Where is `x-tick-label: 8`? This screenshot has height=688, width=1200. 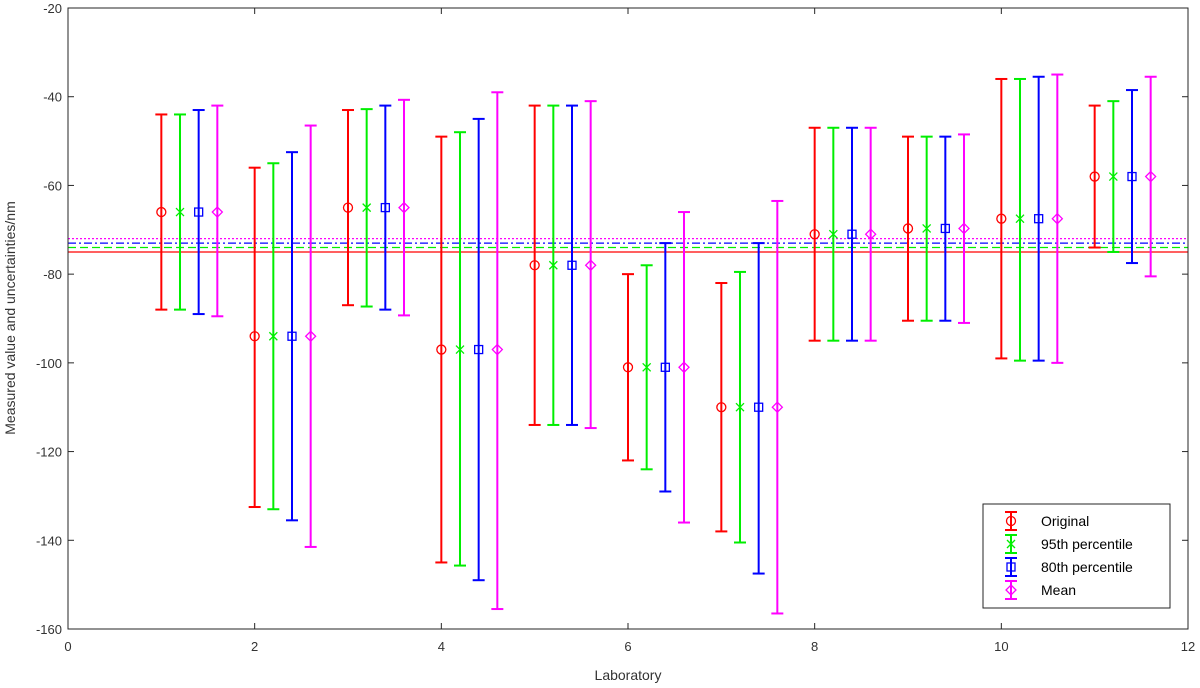
x-tick-label: 8 is located at coordinates (814, 646).